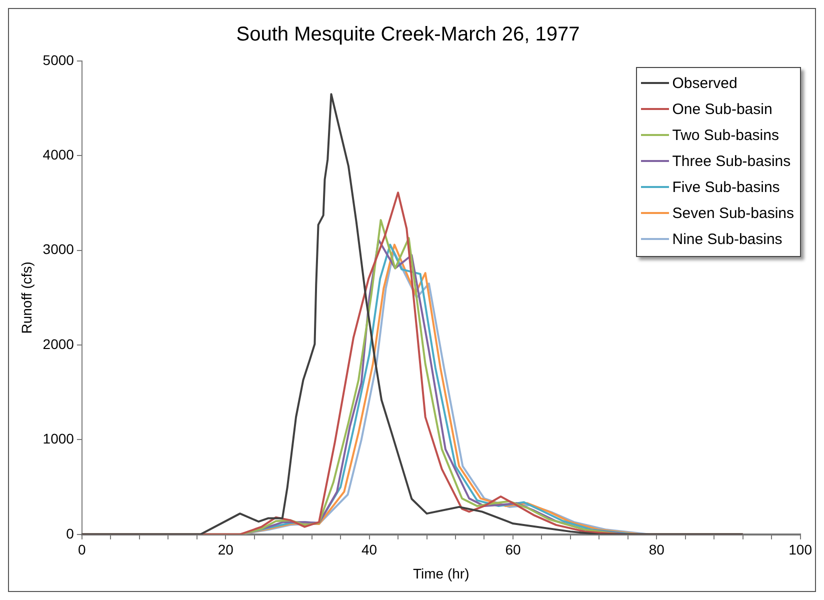 The height and width of the screenshot is (600, 824). What do you see at coordinates (733, 213) in the screenshot?
I see `legend-label: Seven Sub-basins` at bounding box center [733, 213].